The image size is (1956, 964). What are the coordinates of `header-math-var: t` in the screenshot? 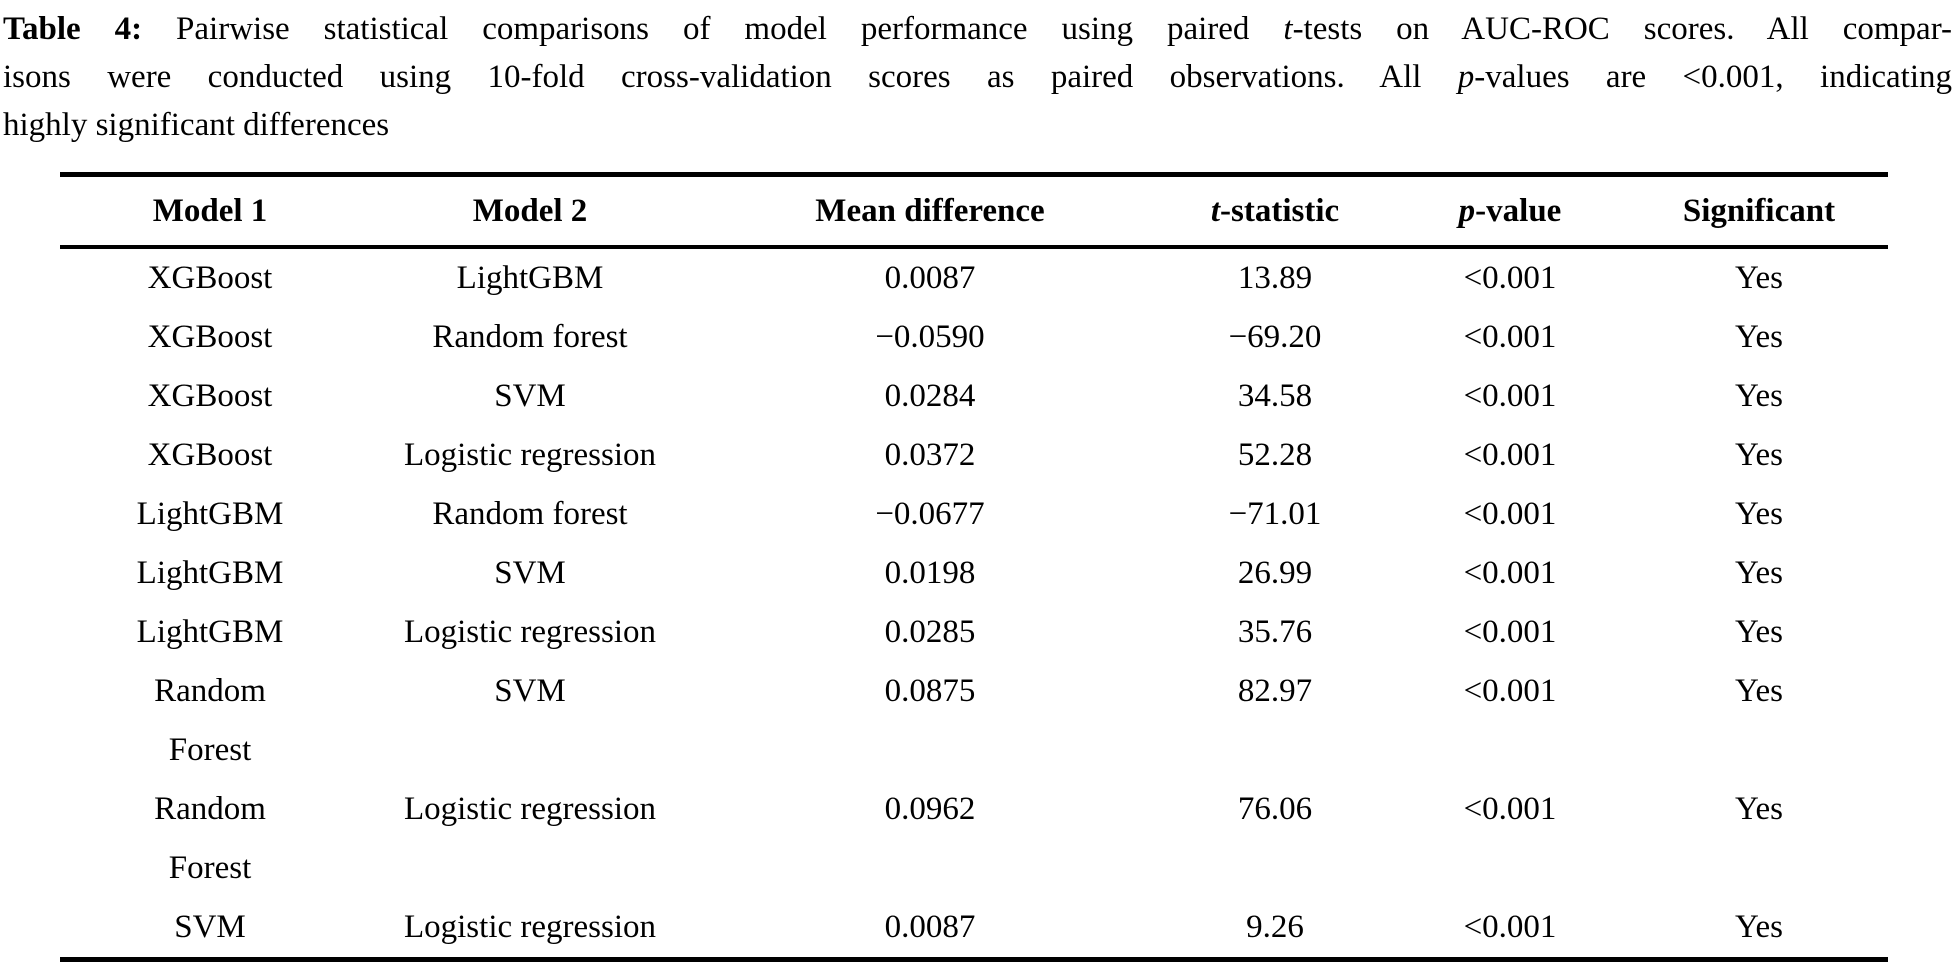 It's located at (1215, 210).